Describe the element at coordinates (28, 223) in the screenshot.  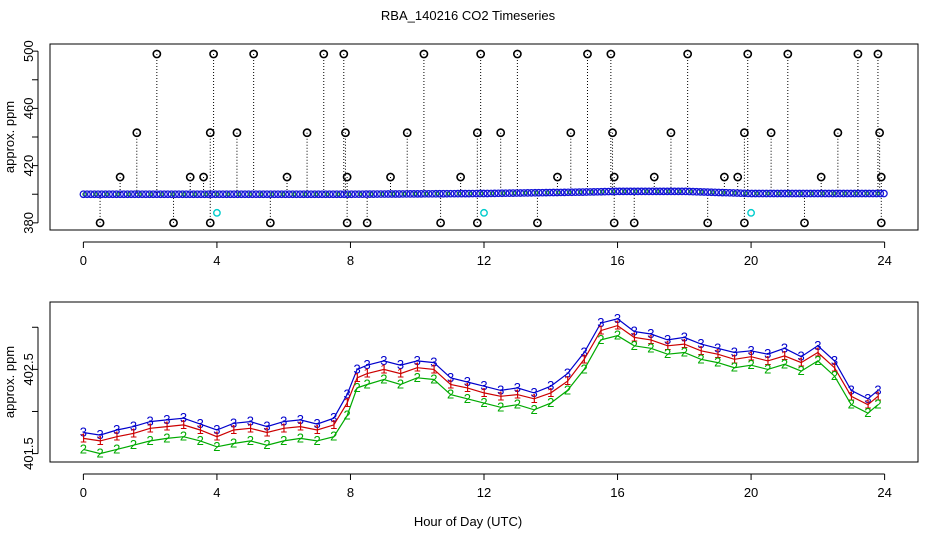
I see `top-panel-y-tick-label: 380` at that location.